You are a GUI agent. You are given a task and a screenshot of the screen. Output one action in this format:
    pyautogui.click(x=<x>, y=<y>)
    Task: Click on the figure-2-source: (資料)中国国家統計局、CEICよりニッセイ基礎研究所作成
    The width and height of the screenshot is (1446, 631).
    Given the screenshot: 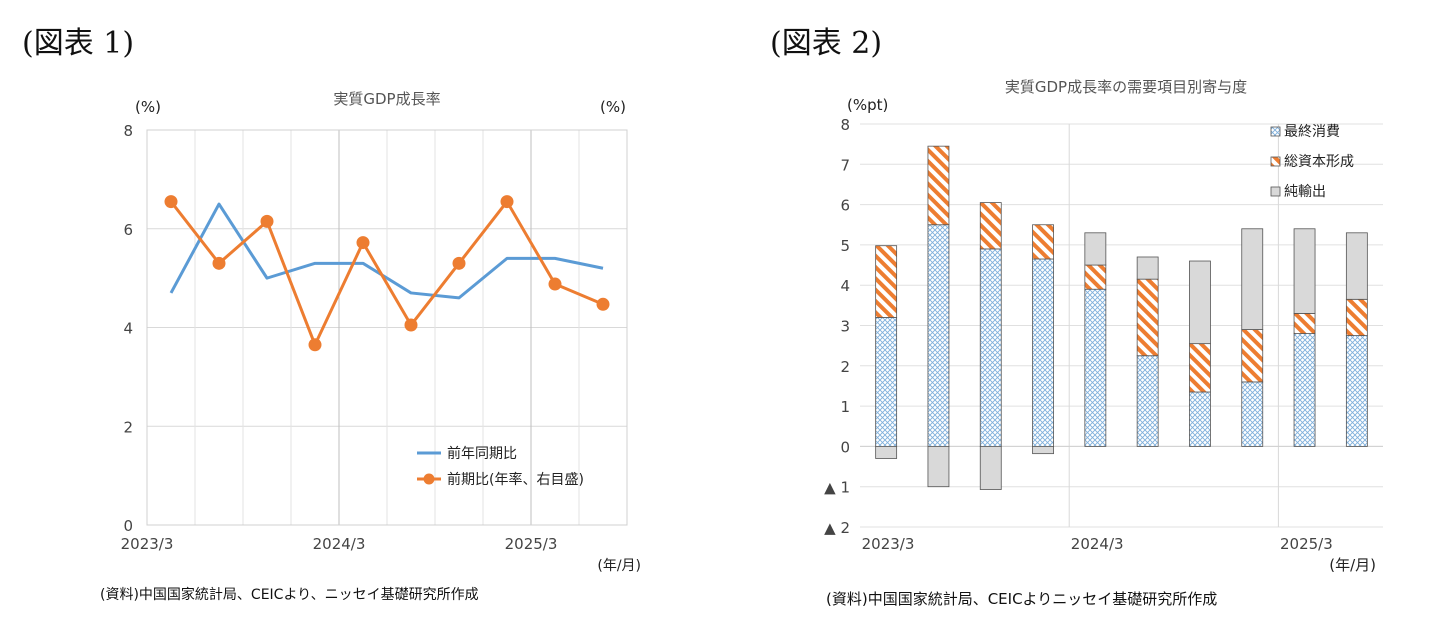 What is the action you would take?
    pyautogui.click(x=1022, y=599)
    